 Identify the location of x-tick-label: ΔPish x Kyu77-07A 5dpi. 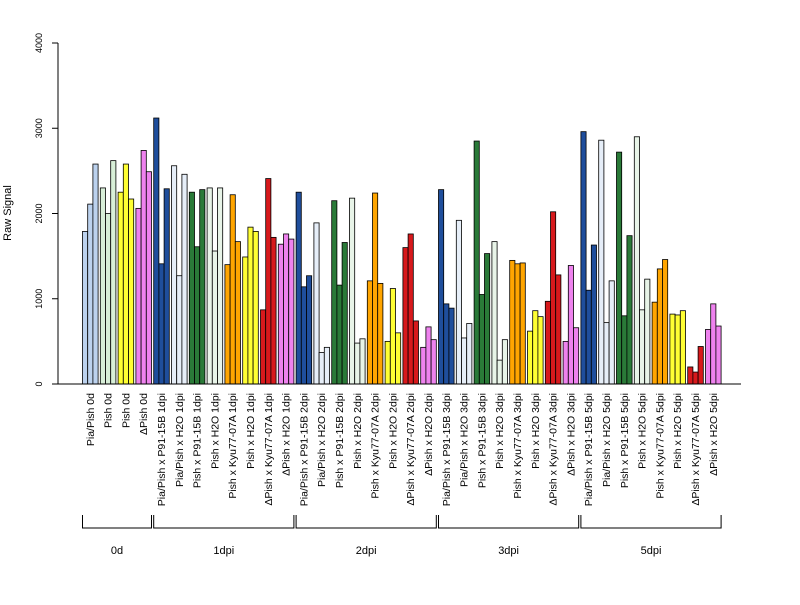
(696, 449).